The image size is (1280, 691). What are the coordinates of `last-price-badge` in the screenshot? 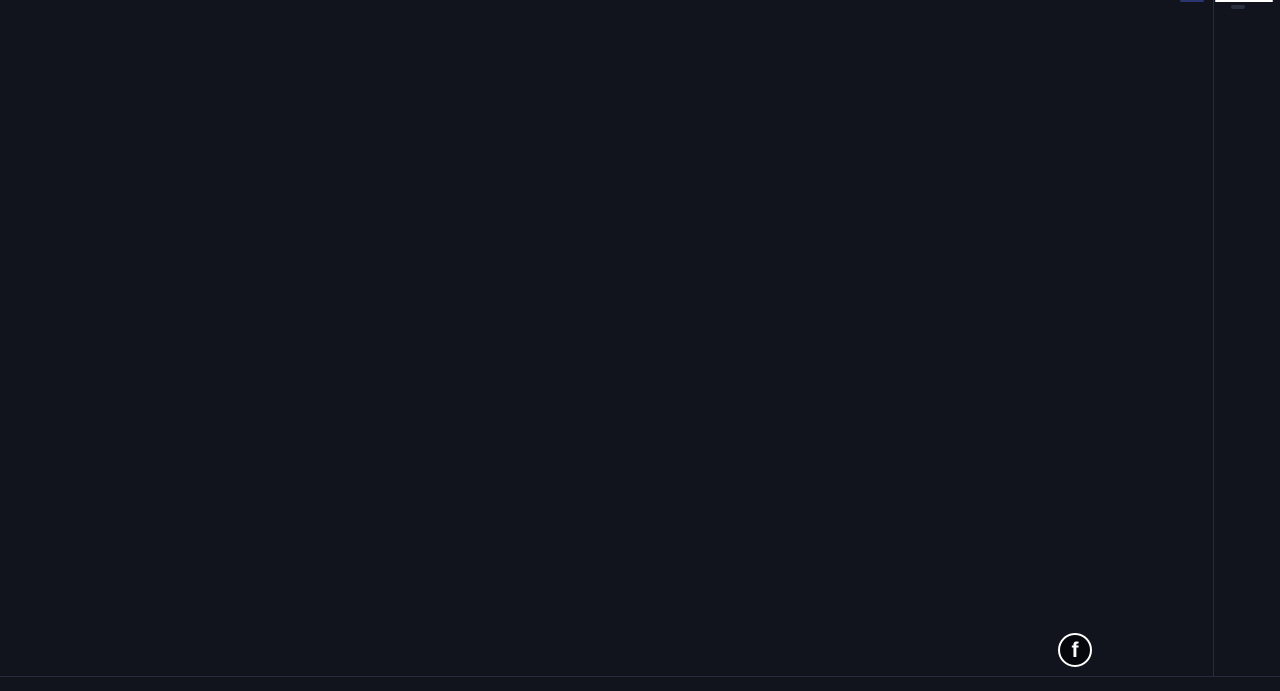 It's located at (1244, 1).